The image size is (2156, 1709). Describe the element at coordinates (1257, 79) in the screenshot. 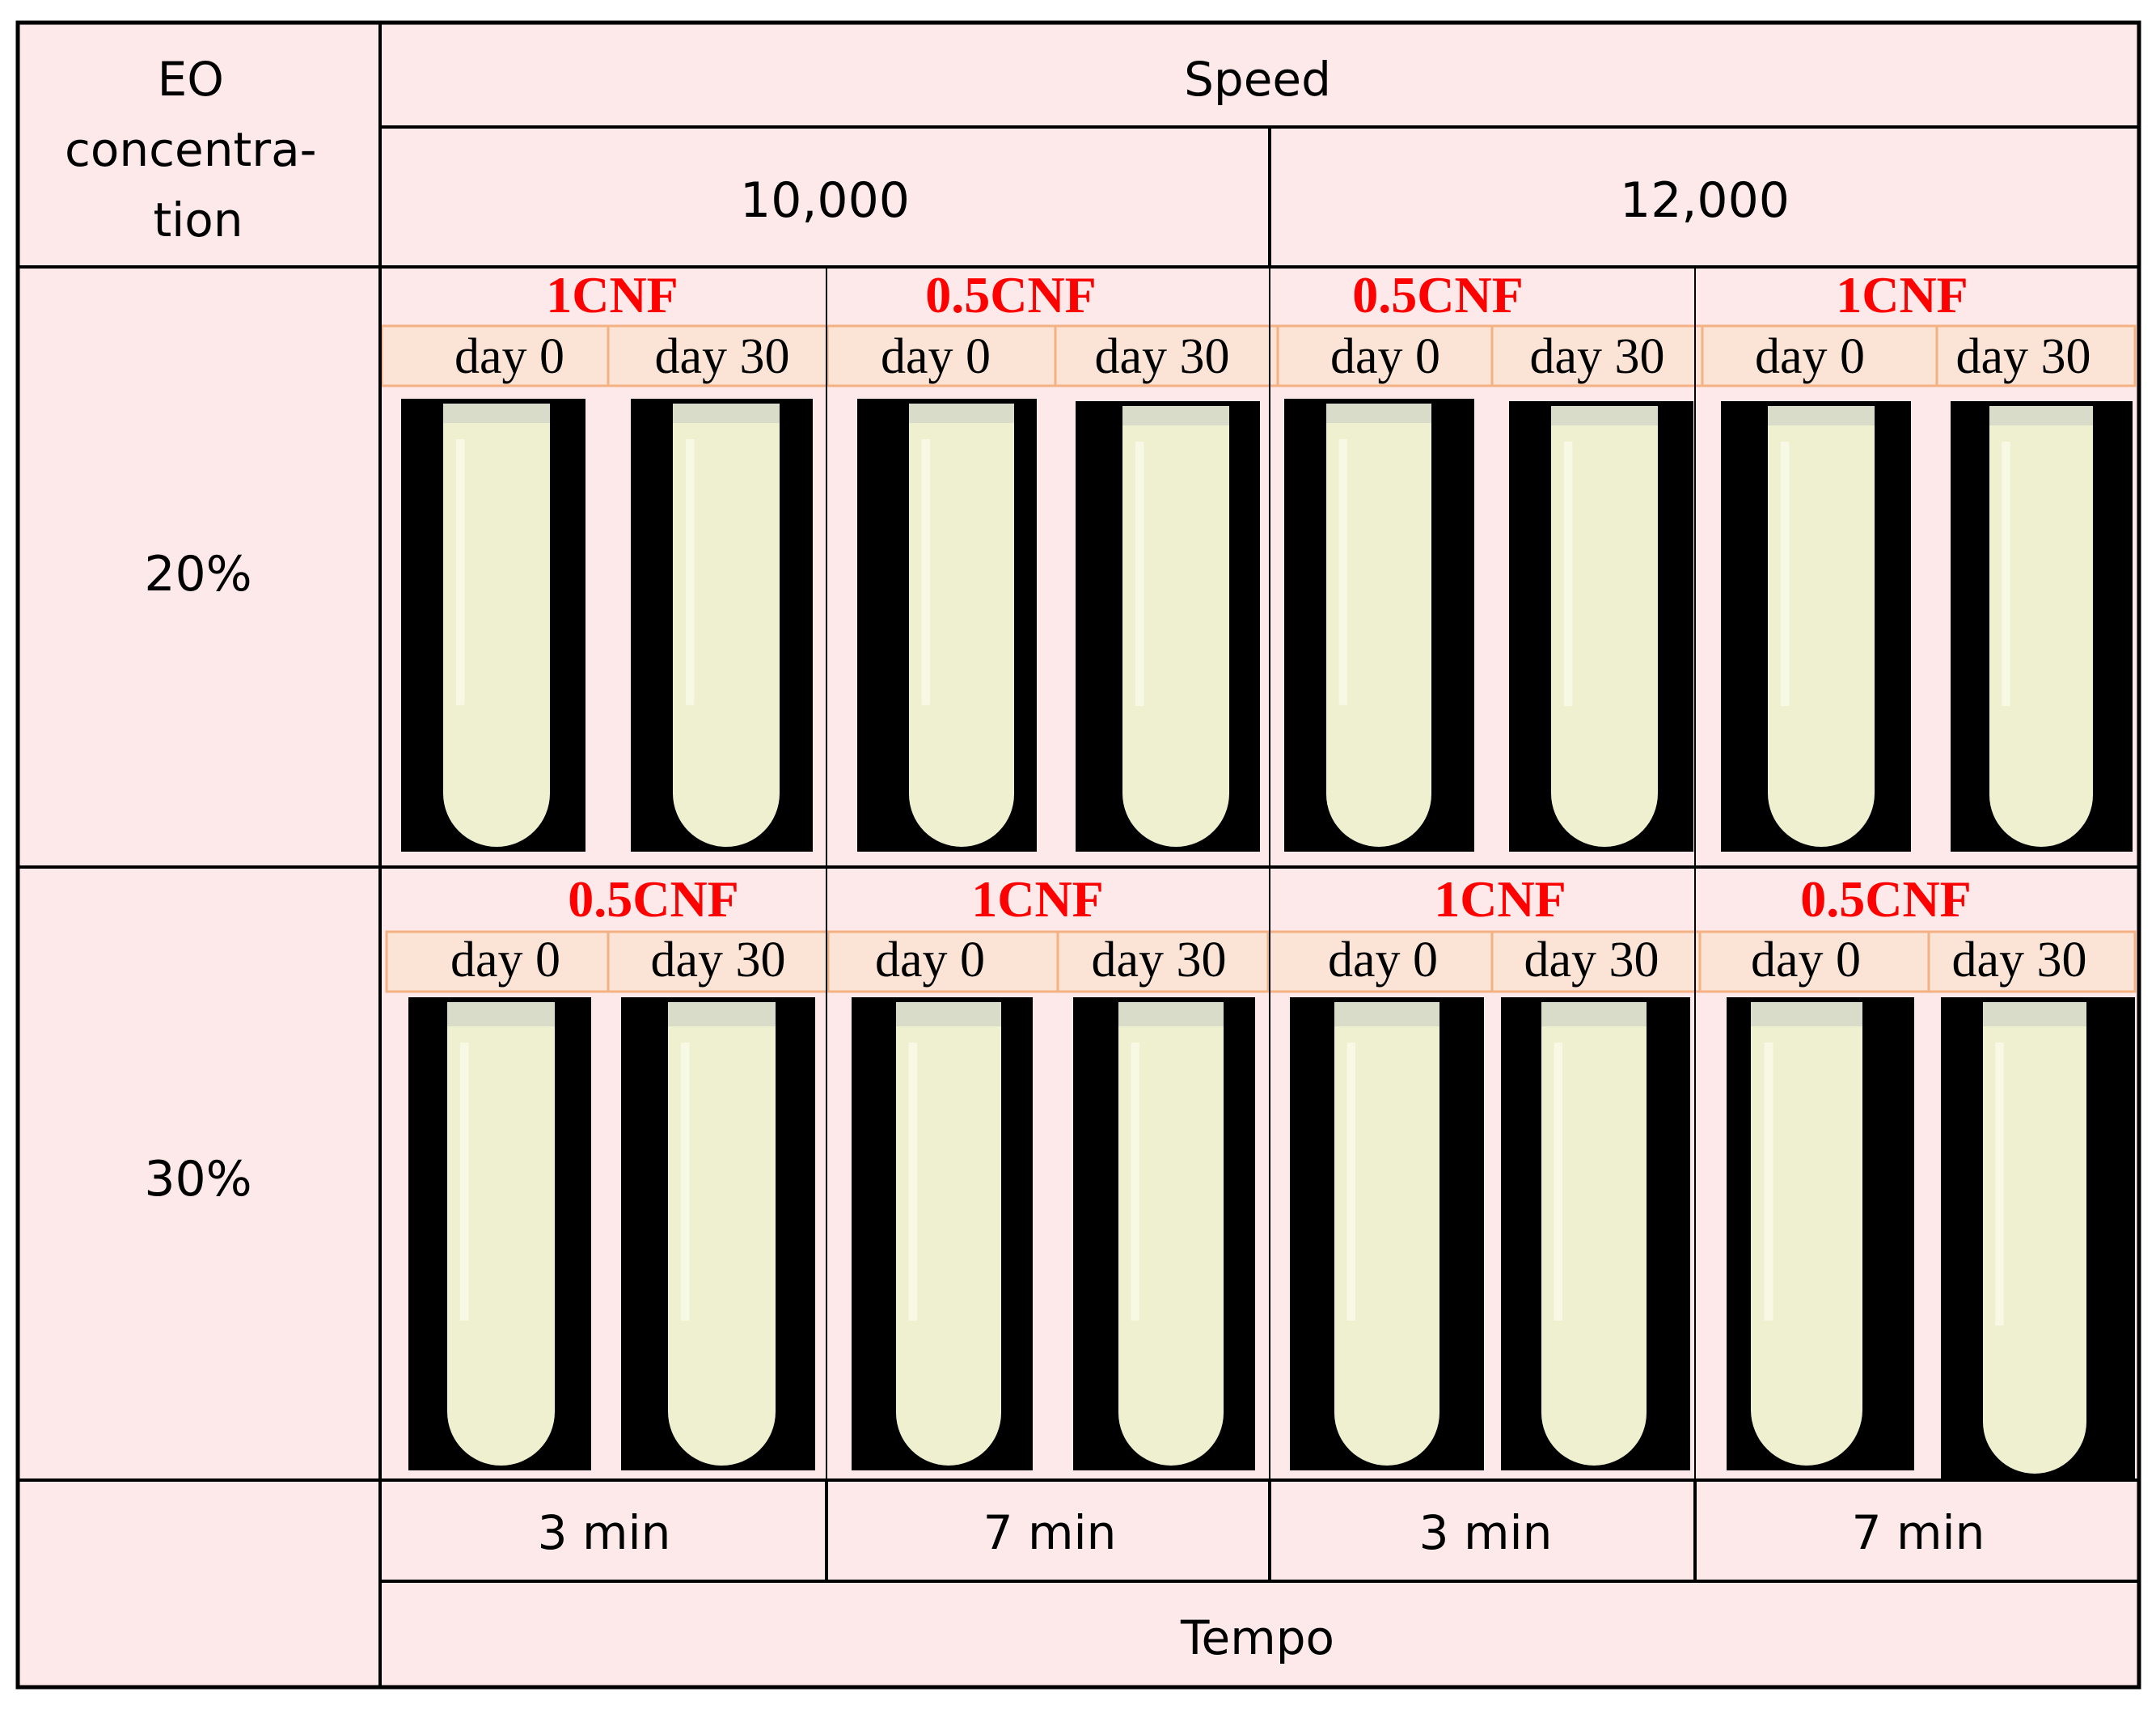

I see `speed-header: Speed` at that location.